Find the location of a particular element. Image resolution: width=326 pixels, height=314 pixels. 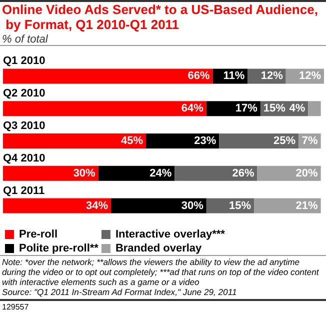

y-tick-label: Q1 2011 is located at coordinates (24, 190).